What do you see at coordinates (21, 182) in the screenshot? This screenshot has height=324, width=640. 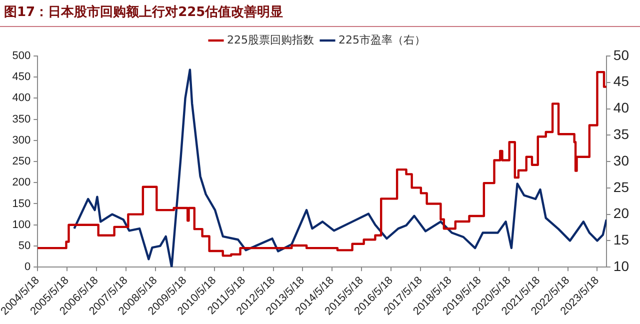 I see `y-tick-label: 200` at bounding box center [21, 182].